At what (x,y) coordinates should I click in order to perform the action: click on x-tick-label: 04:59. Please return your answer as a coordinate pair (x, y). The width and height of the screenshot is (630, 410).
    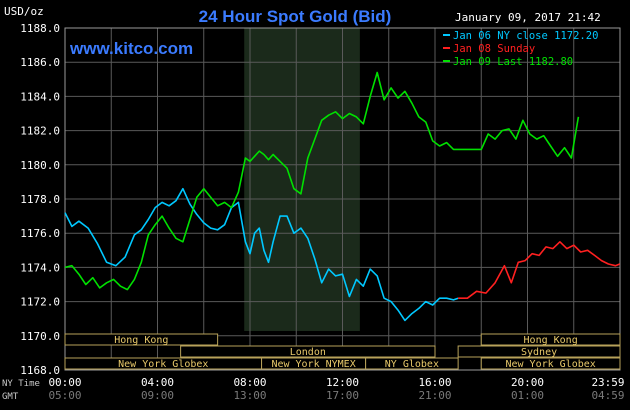
    Looking at the image, I should click on (607, 395).